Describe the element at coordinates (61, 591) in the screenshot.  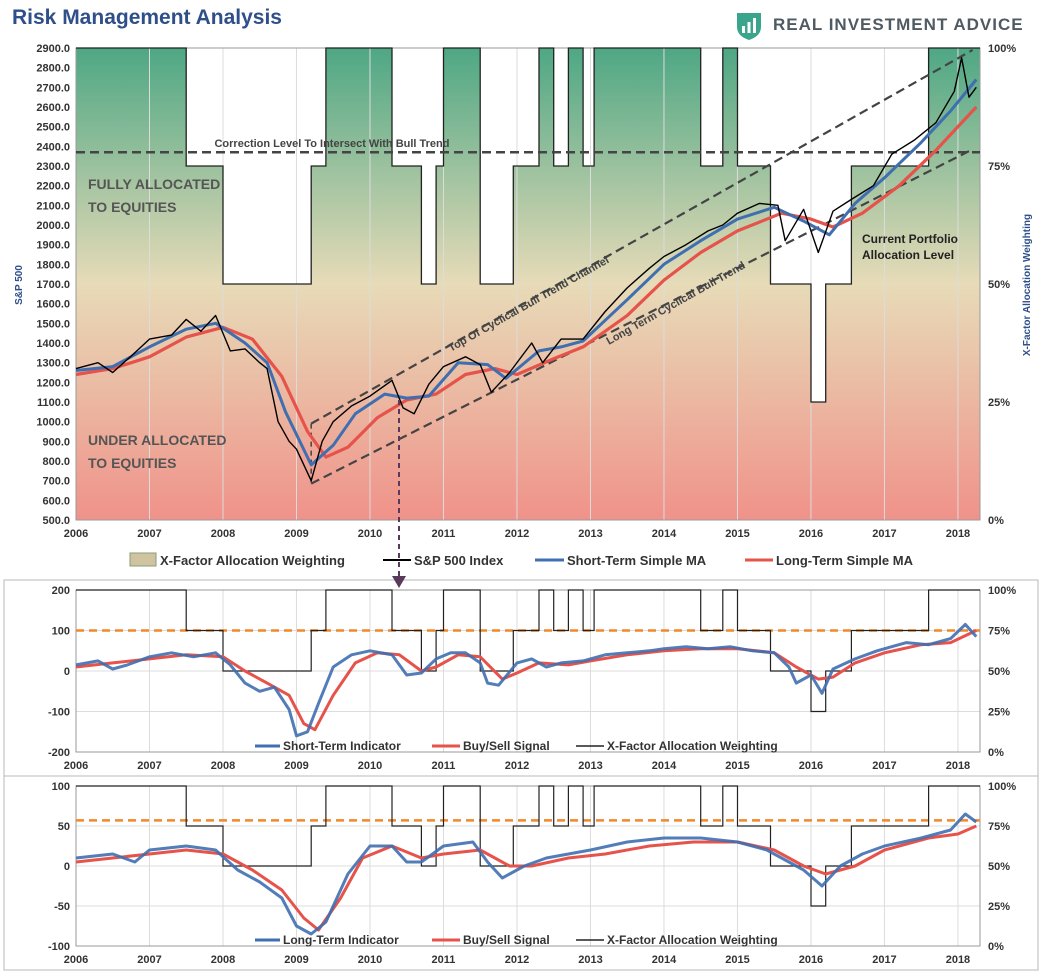
I see `y-tick-label: 200` at that location.